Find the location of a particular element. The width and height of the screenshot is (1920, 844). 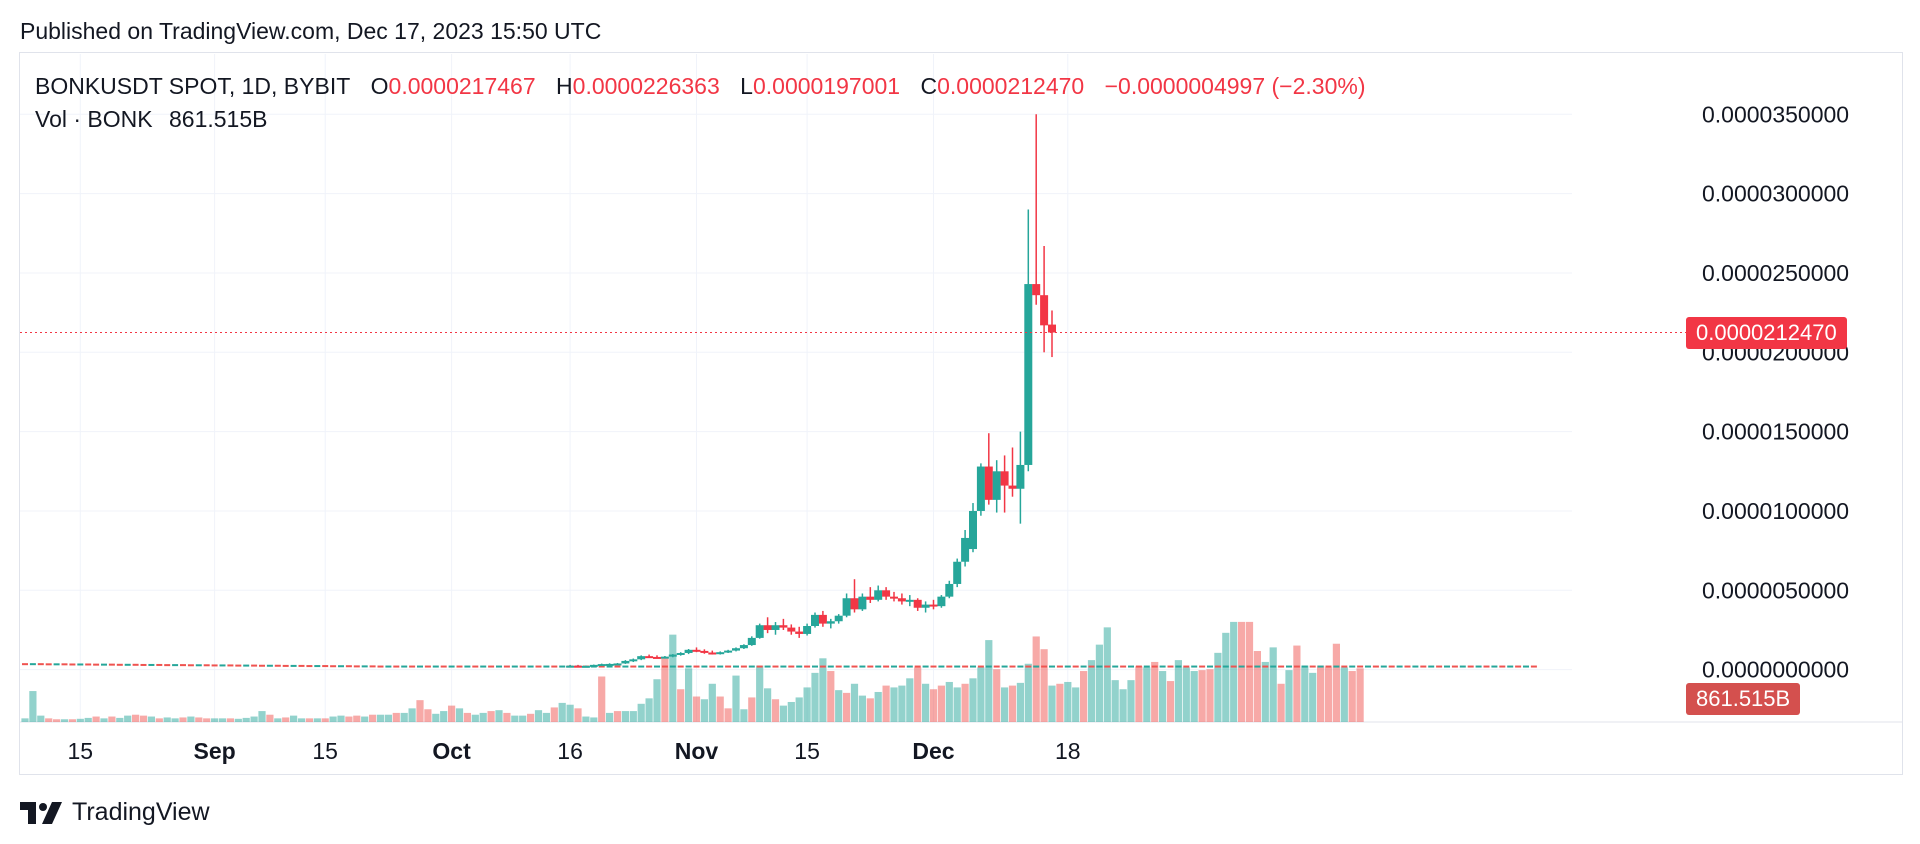

volume-label: Vol · BONK is located at coordinates (94, 119).